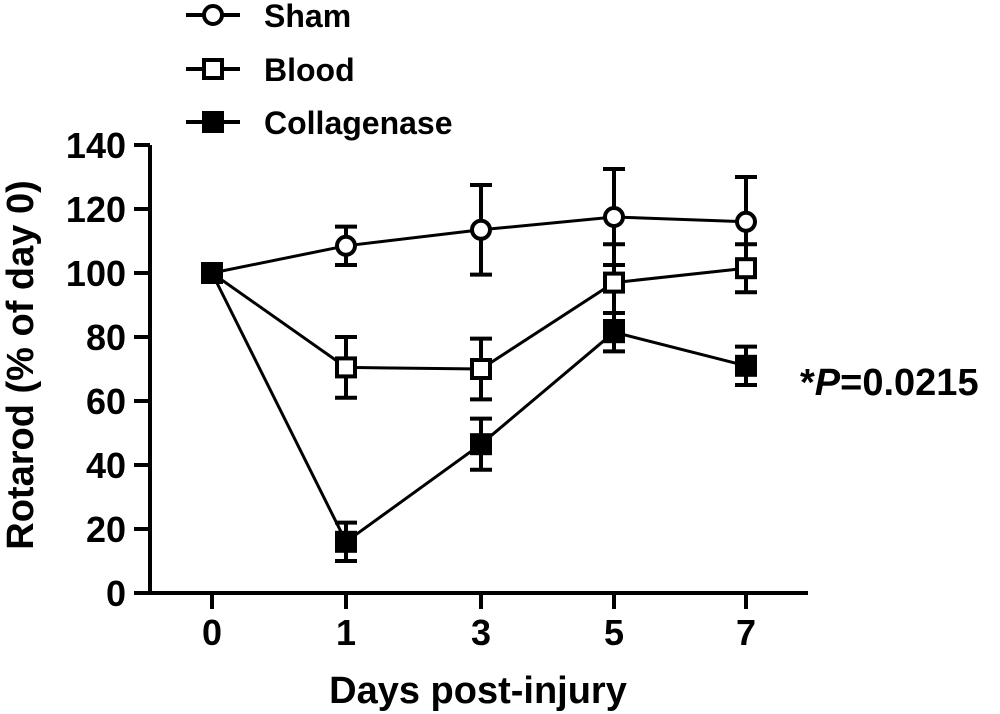 The image size is (1000, 714). I want to click on series-sham, so click(479, 225).